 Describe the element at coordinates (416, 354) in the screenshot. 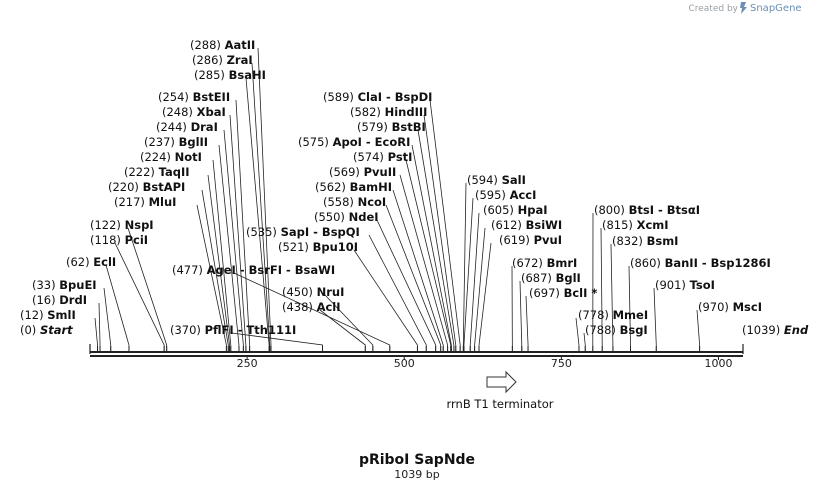

I see `sequence-backbone` at that location.